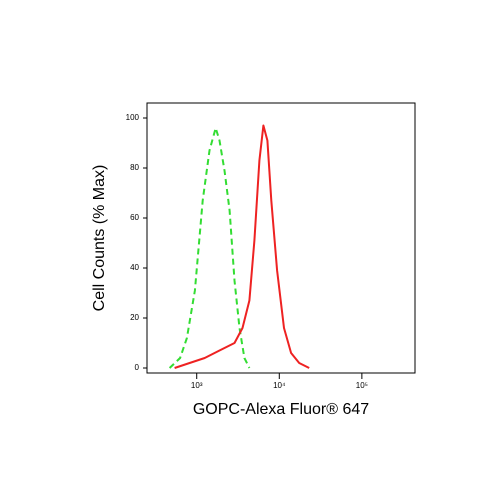 The height and width of the screenshot is (500, 500). I want to click on y-tick-label: 100, so click(133, 117).